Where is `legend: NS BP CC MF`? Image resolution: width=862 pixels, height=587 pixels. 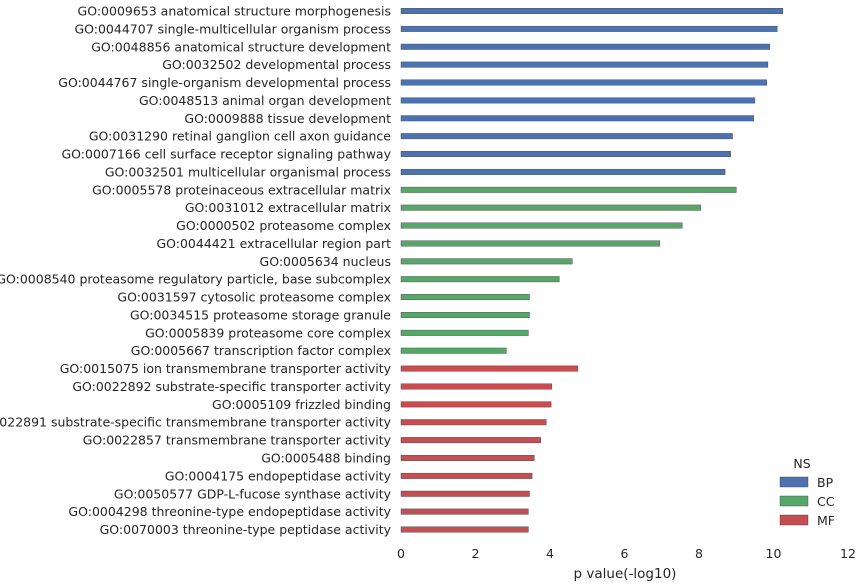 legend: NS BP CC MF is located at coordinates (807, 492).